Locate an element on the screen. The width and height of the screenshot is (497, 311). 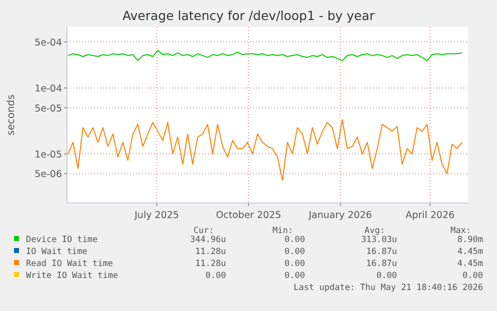
y-tick-label: 1e-05 is located at coordinates (48, 154).